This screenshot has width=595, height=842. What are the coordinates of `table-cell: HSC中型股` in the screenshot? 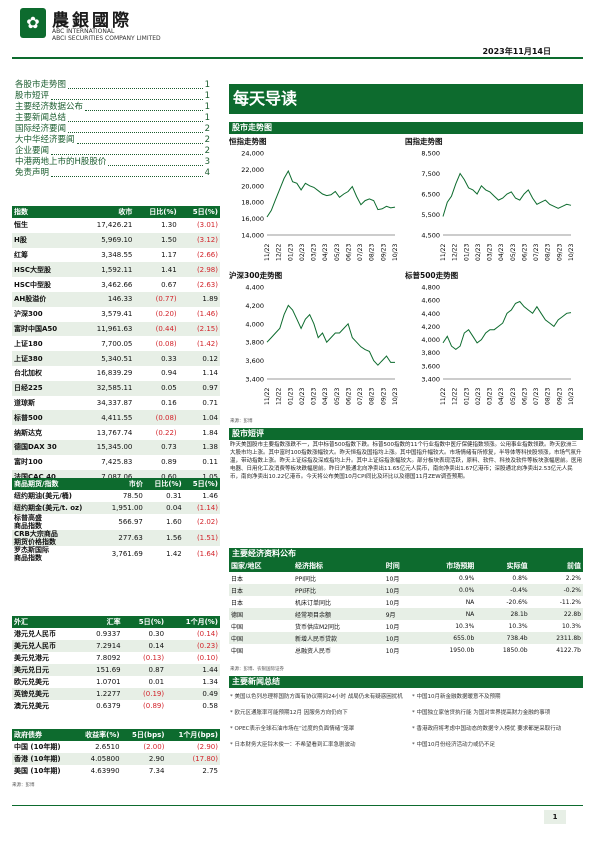 It's located at (33, 284).